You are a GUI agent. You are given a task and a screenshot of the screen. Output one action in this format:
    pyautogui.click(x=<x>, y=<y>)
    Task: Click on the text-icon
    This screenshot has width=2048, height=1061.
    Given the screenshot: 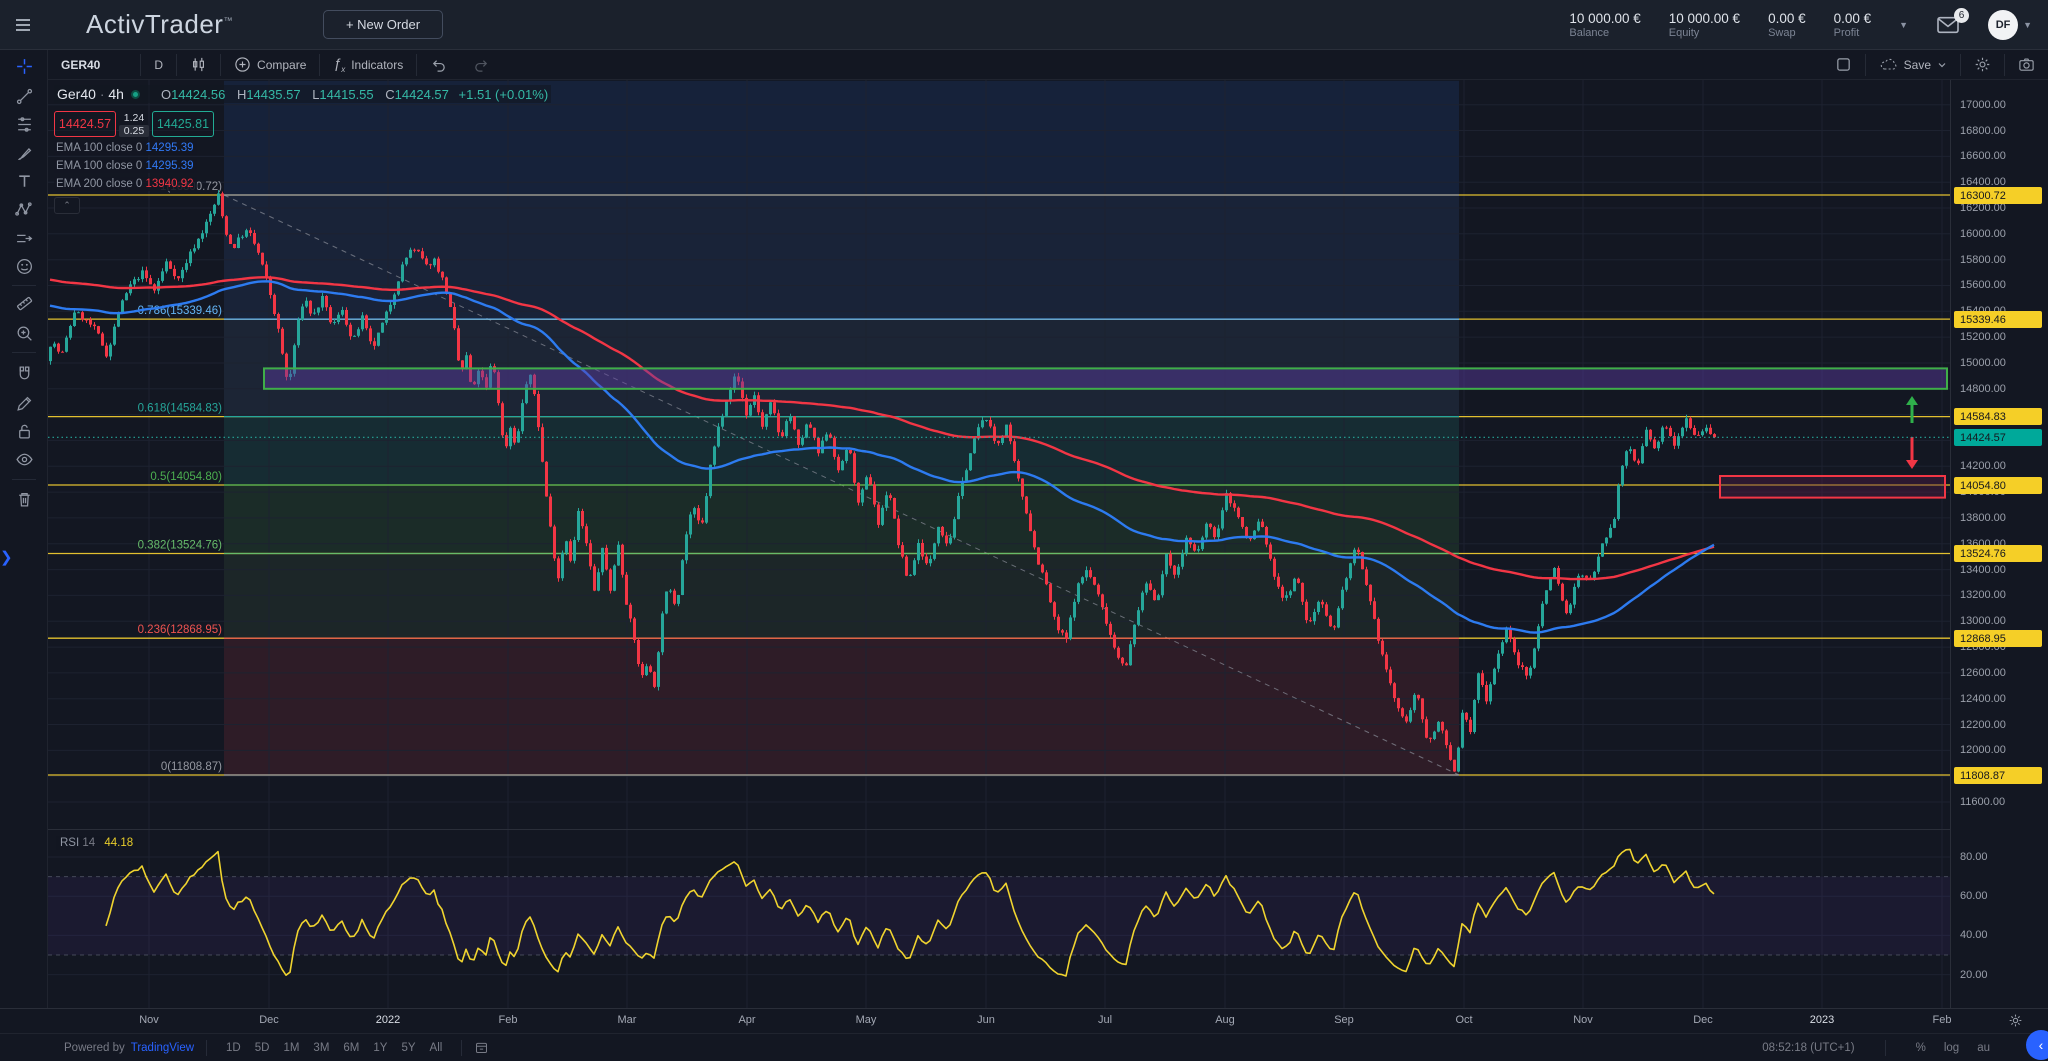 What is the action you would take?
    pyautogui.click(x=24, y=181)
    